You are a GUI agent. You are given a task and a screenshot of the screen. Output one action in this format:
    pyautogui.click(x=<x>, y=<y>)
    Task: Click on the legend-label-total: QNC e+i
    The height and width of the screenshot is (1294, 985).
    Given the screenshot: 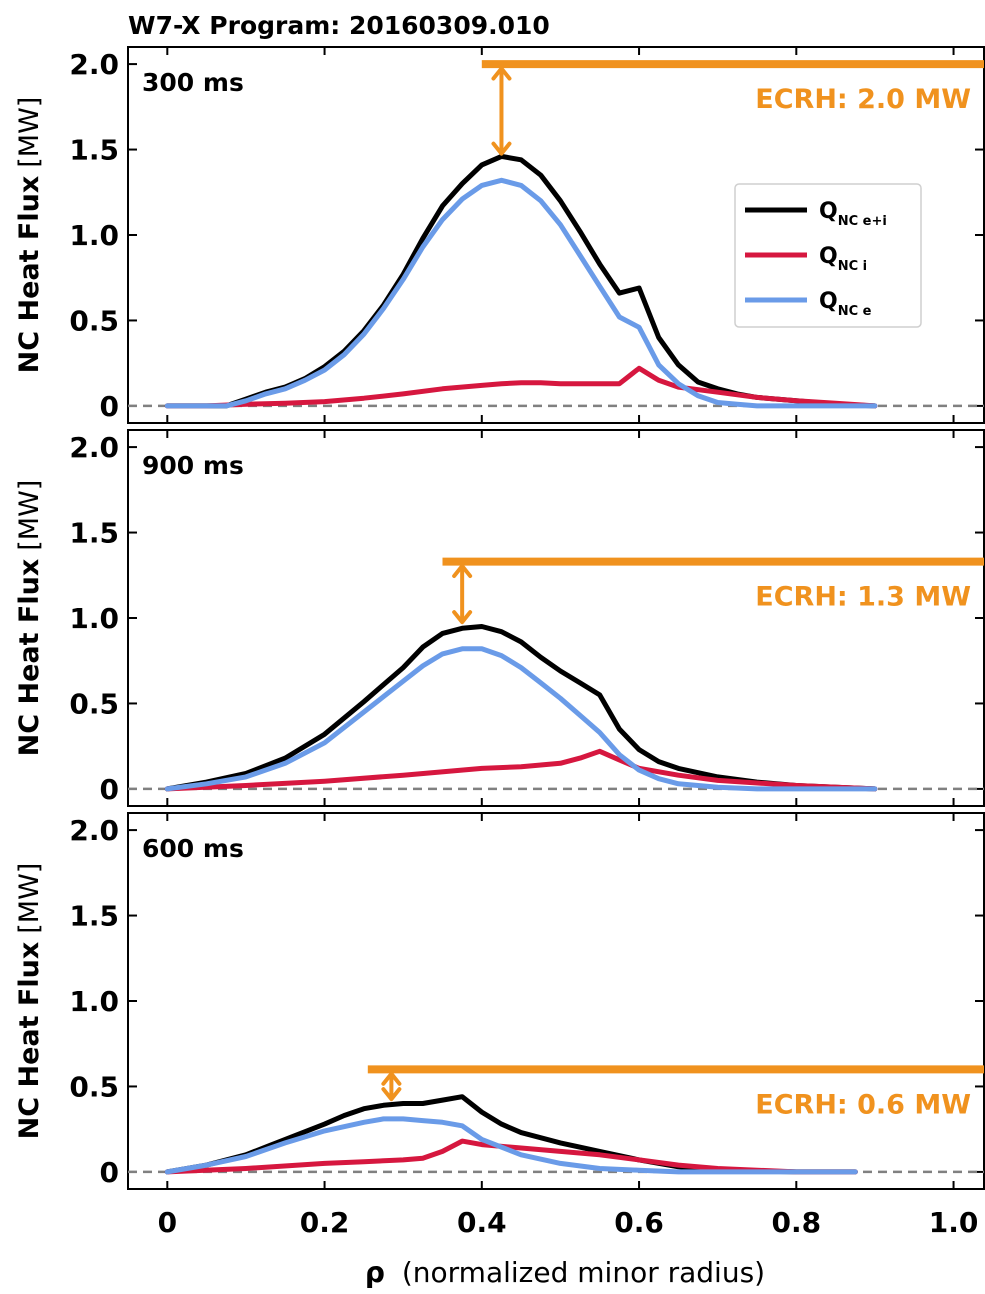 What is the action you would take?
    pyautogui.click(x=853, y=214)
    